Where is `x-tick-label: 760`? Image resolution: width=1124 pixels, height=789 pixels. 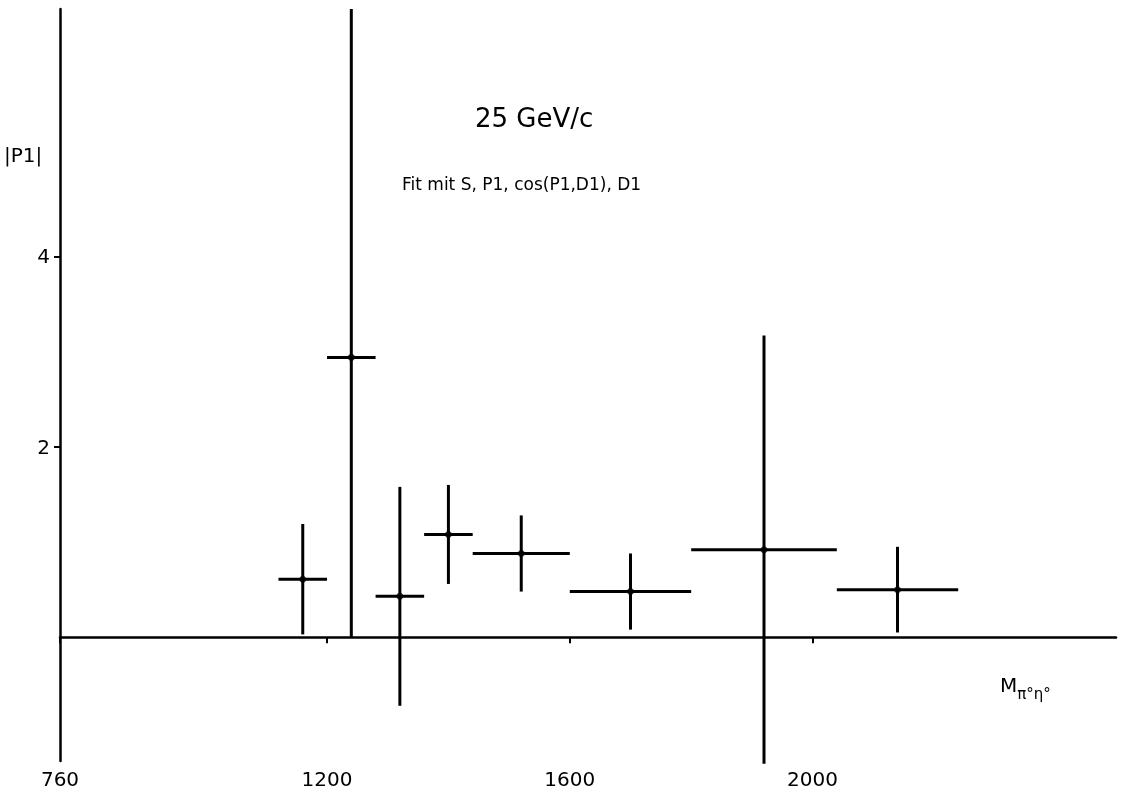
x-tick-label: 760 is located at coordinates (60, 778).